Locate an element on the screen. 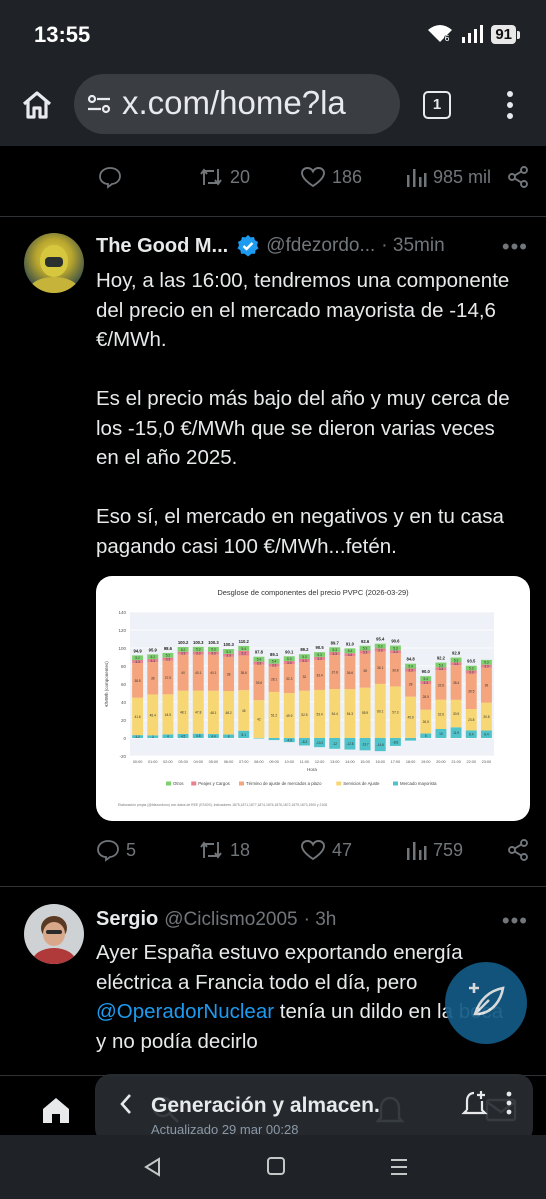 This screenshot has height=1199, width=546. total-label: 95.9 is located at coordinates (153, 649).